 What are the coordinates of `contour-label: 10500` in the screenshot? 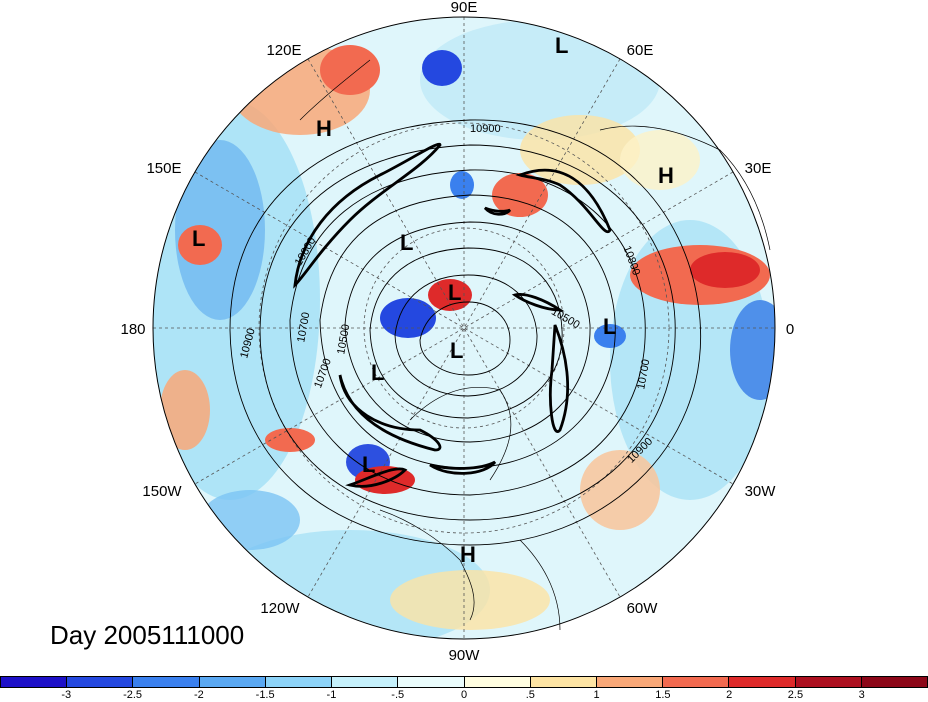 It's located at (343, 339).